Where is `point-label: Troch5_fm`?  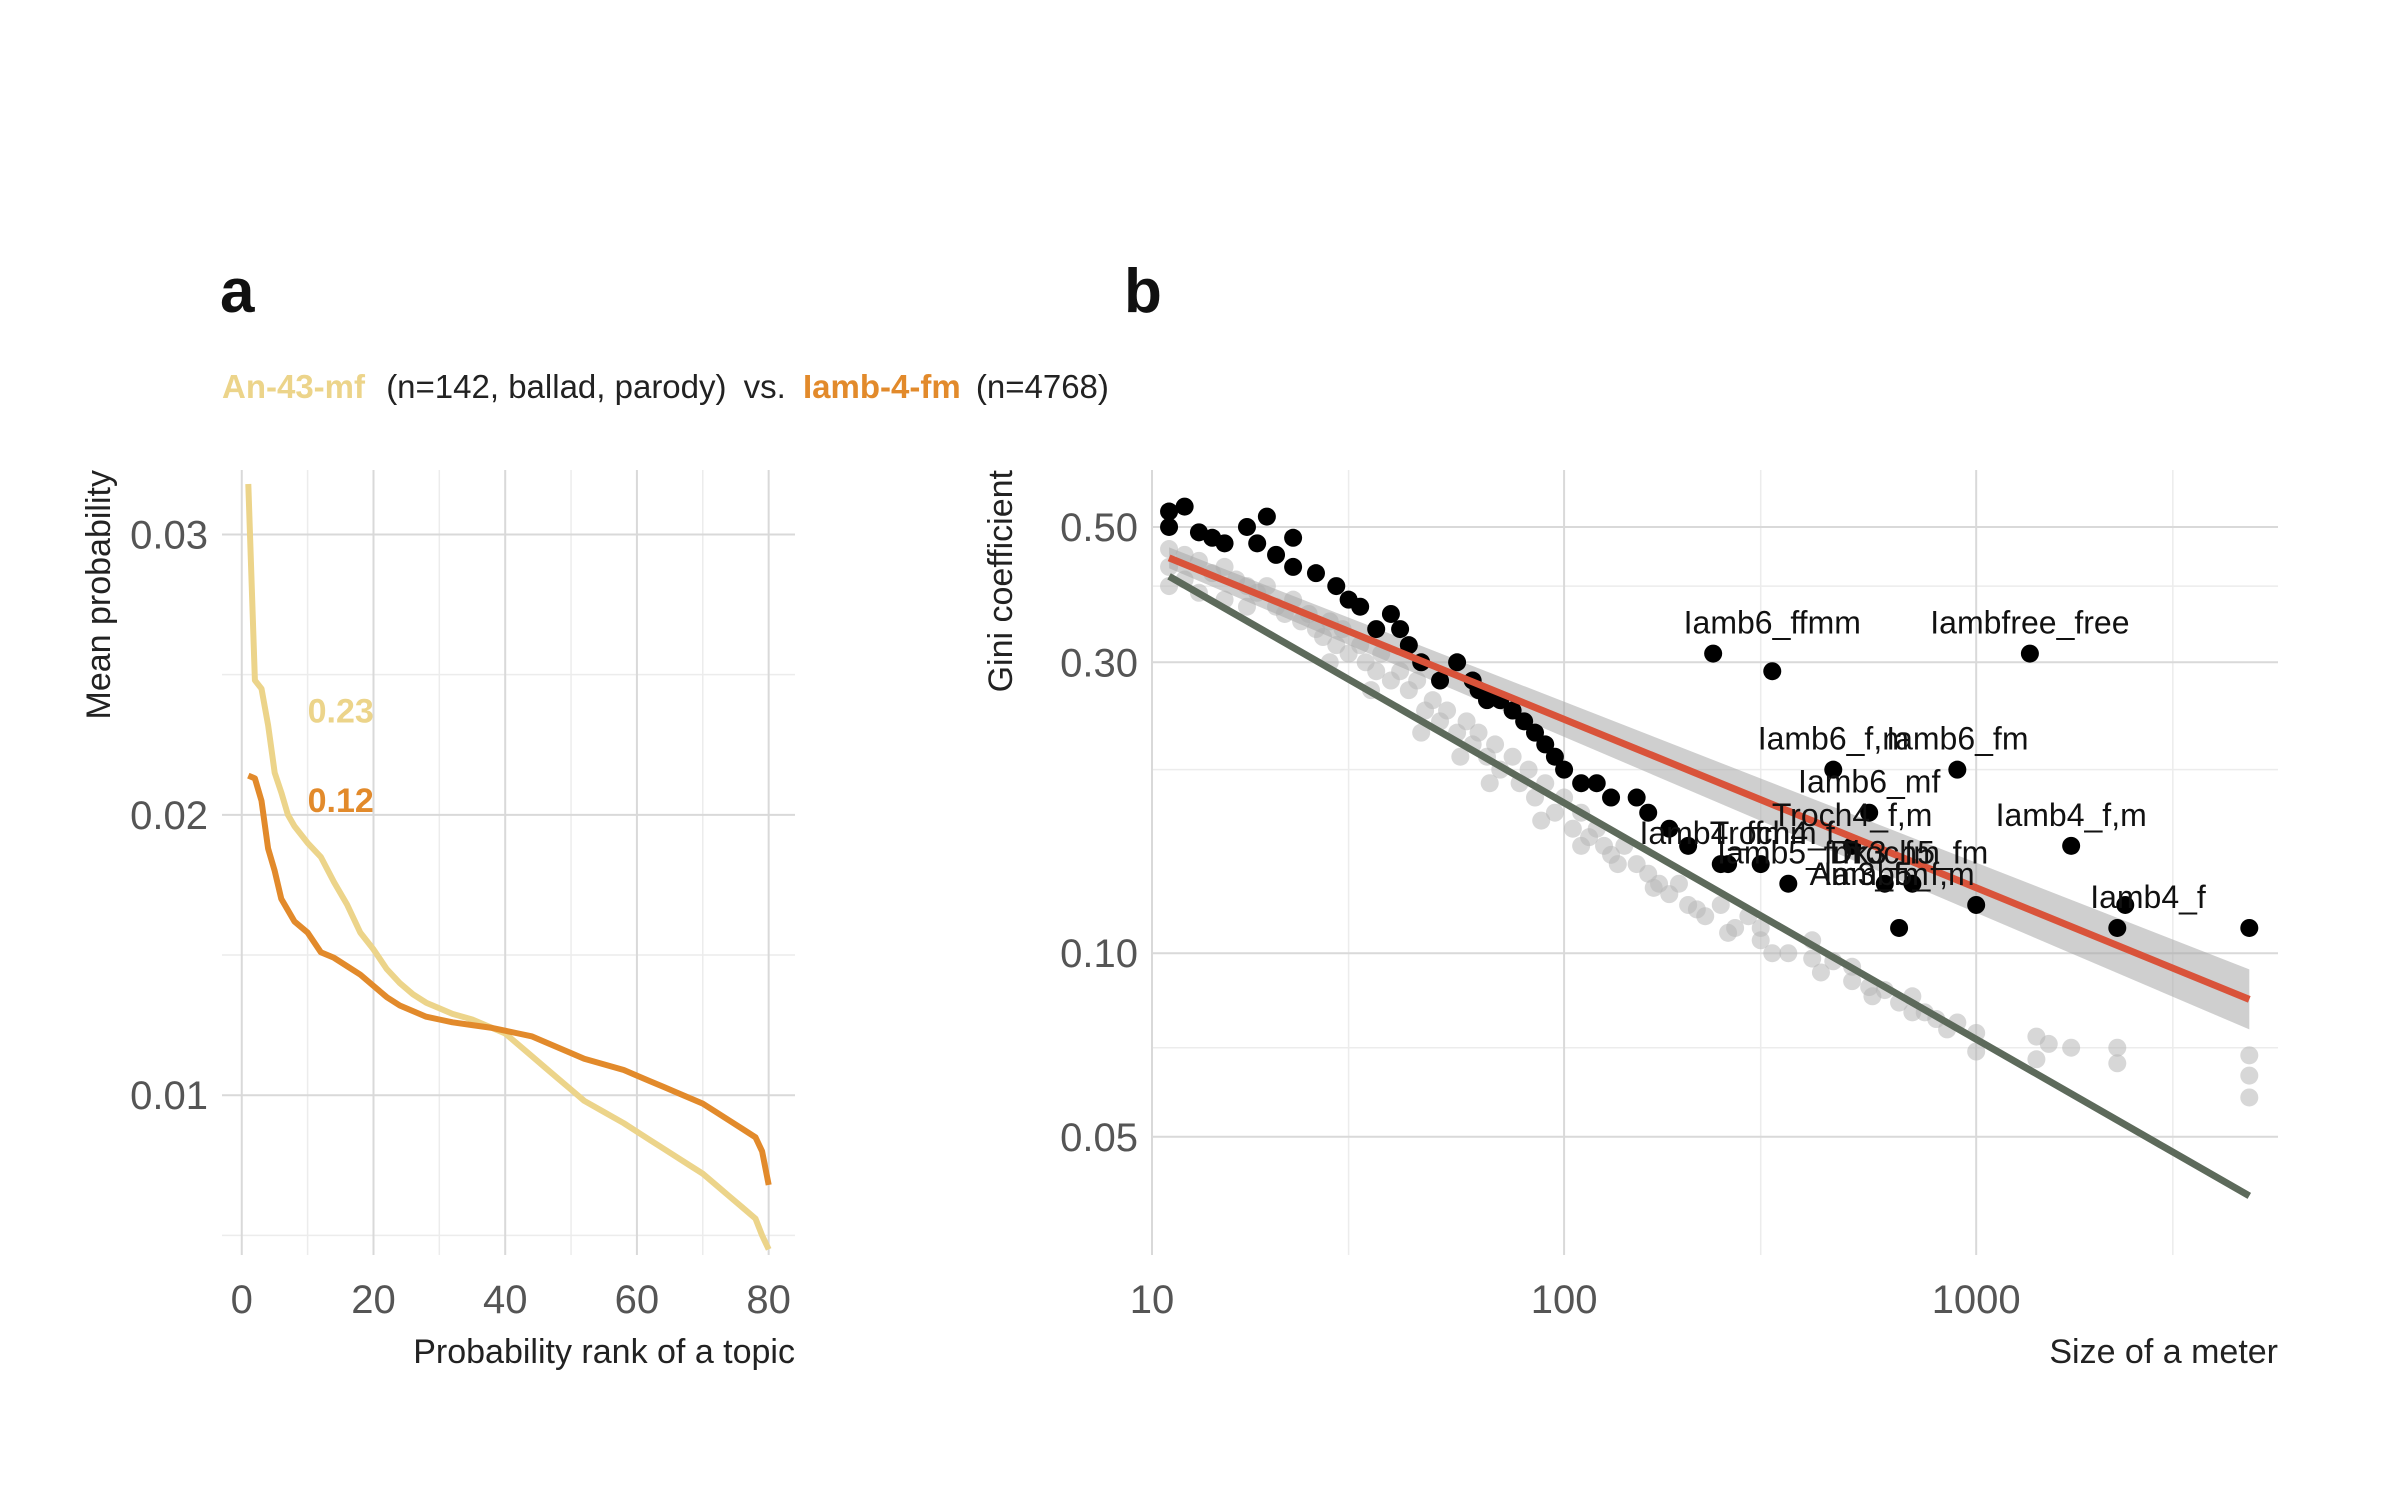
point-label: Troch5_fm is located at coordinates (1912, 853).